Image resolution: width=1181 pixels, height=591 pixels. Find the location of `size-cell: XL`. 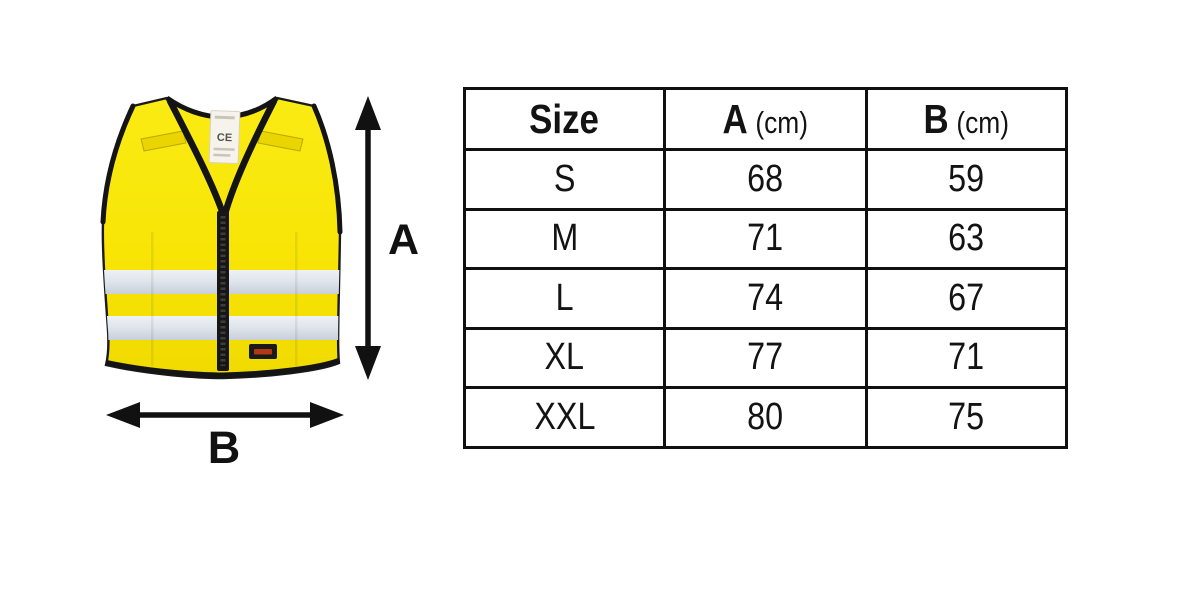

size-cell: XL is located at coordinates (564, 357).